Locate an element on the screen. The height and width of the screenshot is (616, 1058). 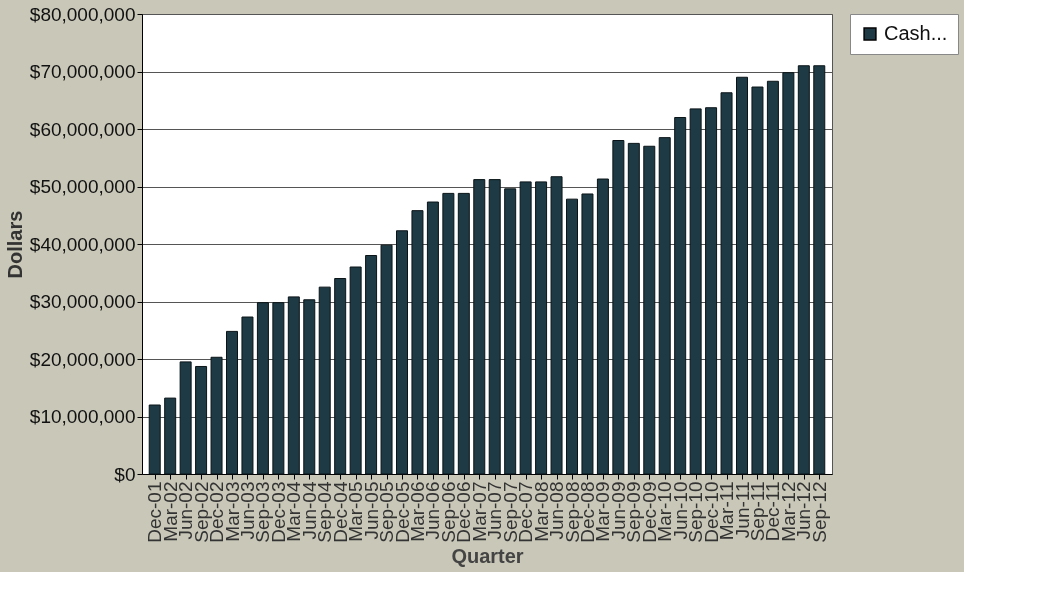
y-tick-label: $40,000,000 is located at coordinates (82, 244).